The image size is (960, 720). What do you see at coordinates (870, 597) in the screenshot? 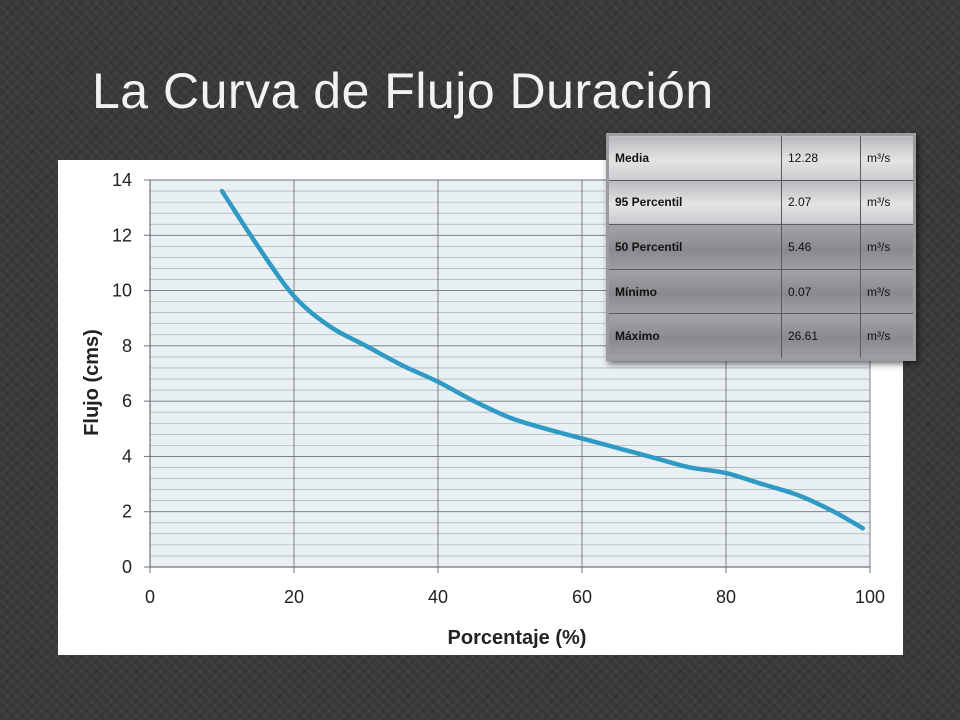
I see `x-tick-label: 100` at bounding box center [870, 597].